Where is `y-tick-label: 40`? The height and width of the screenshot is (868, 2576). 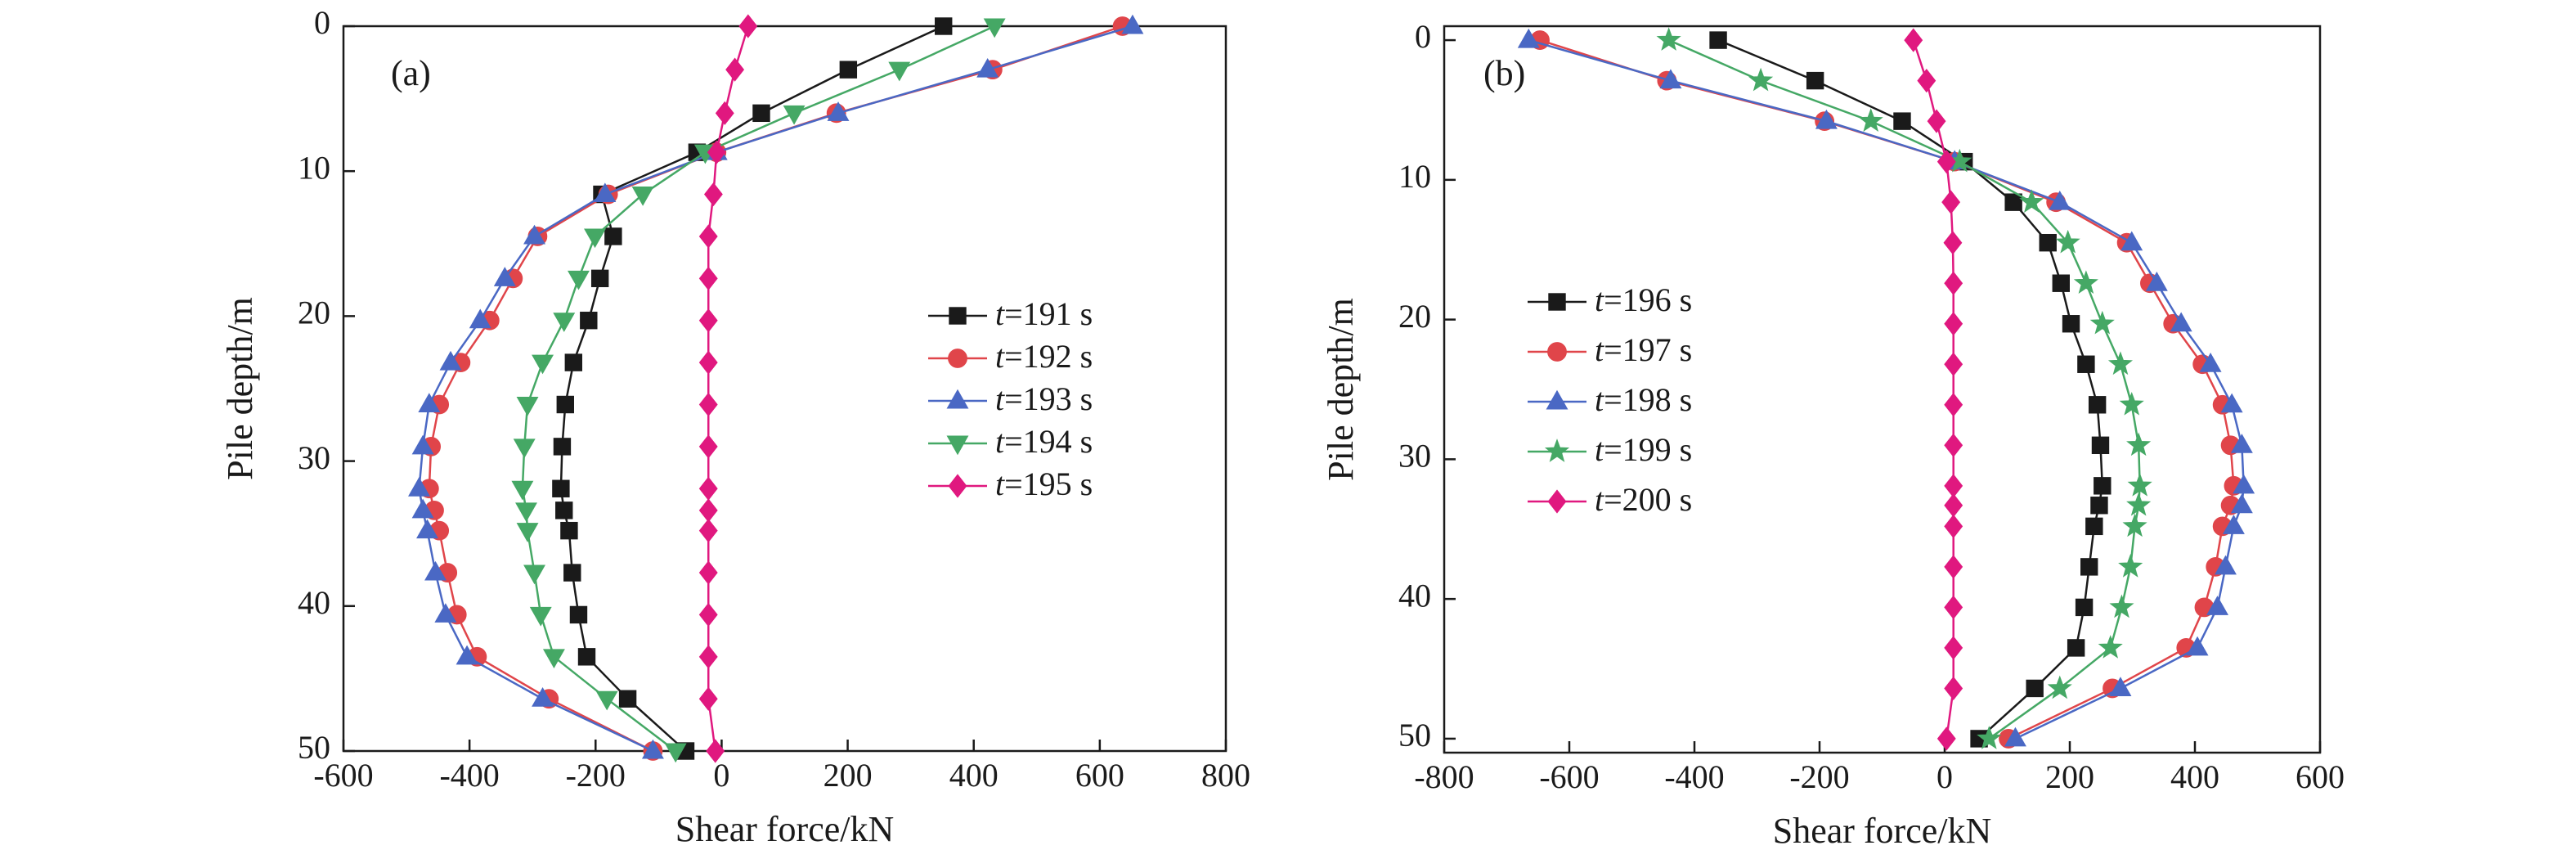 y-tick-label: 40 is located at coordinates (1414, 595).